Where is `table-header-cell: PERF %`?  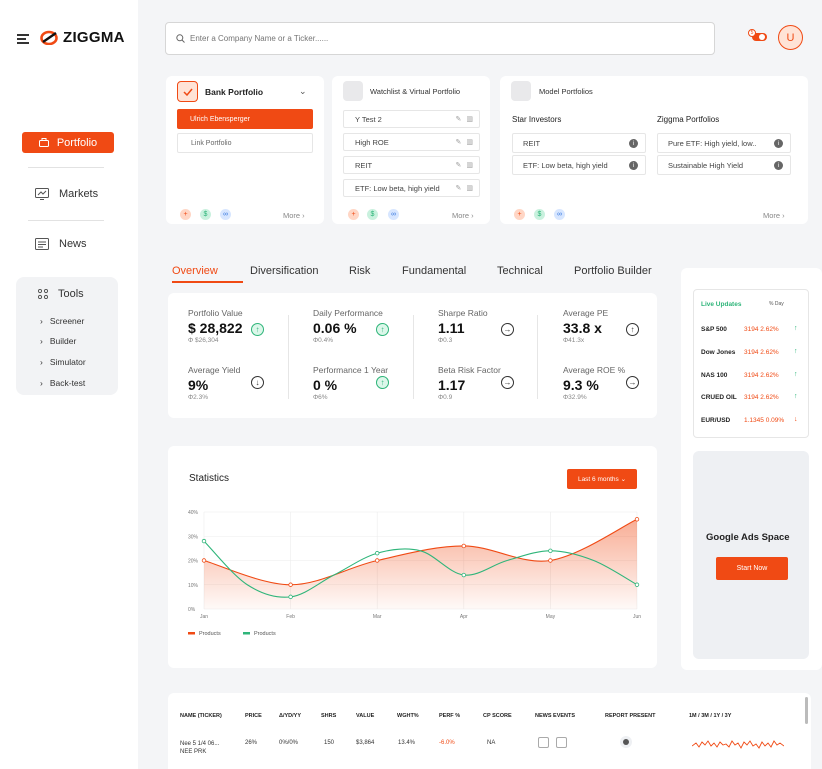 table-header-cell: PERF % is located at coordinates (450, 716).